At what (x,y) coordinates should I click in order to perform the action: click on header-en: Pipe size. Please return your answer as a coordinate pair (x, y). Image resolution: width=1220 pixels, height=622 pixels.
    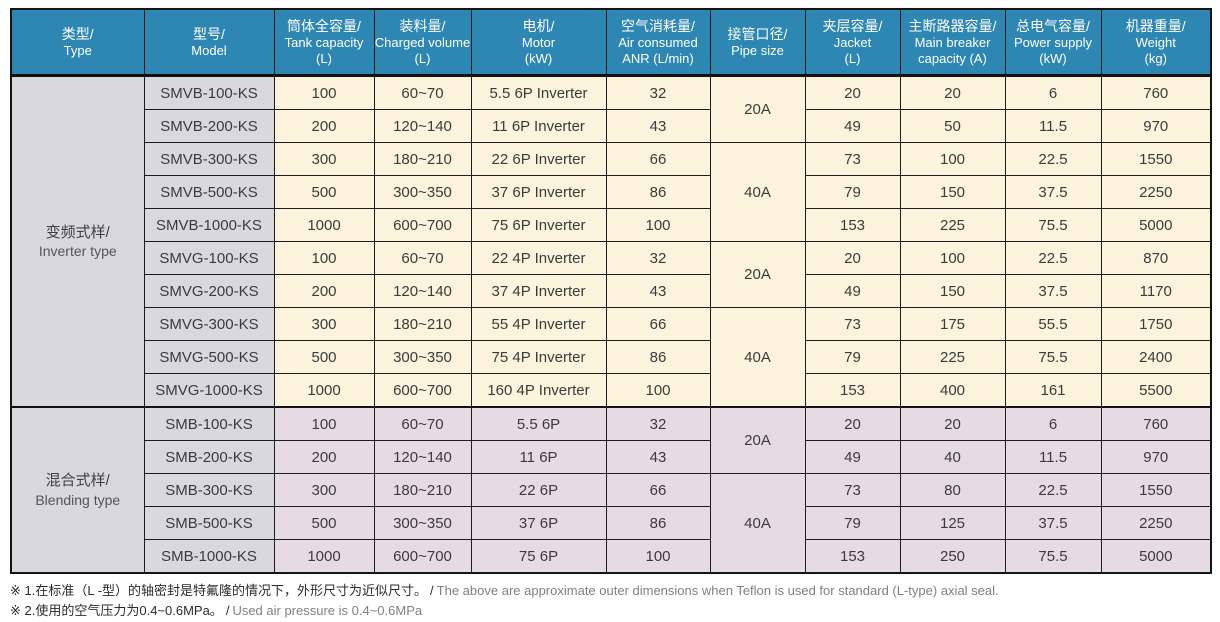
    Looking at the image, I should click on (757, 50).